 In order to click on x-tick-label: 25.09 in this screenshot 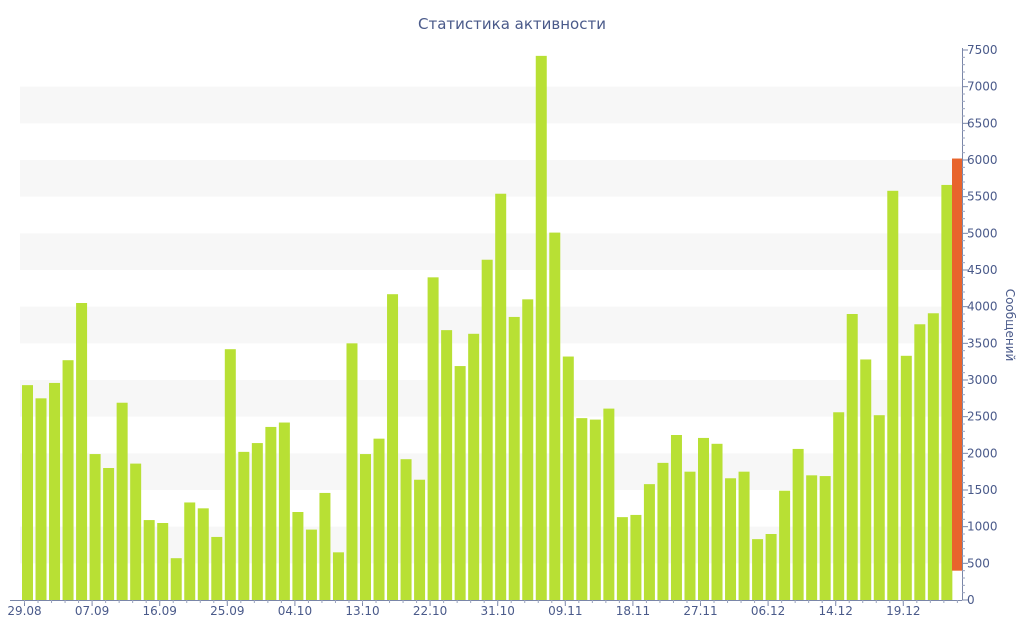, I will do `click(227, 611)`.